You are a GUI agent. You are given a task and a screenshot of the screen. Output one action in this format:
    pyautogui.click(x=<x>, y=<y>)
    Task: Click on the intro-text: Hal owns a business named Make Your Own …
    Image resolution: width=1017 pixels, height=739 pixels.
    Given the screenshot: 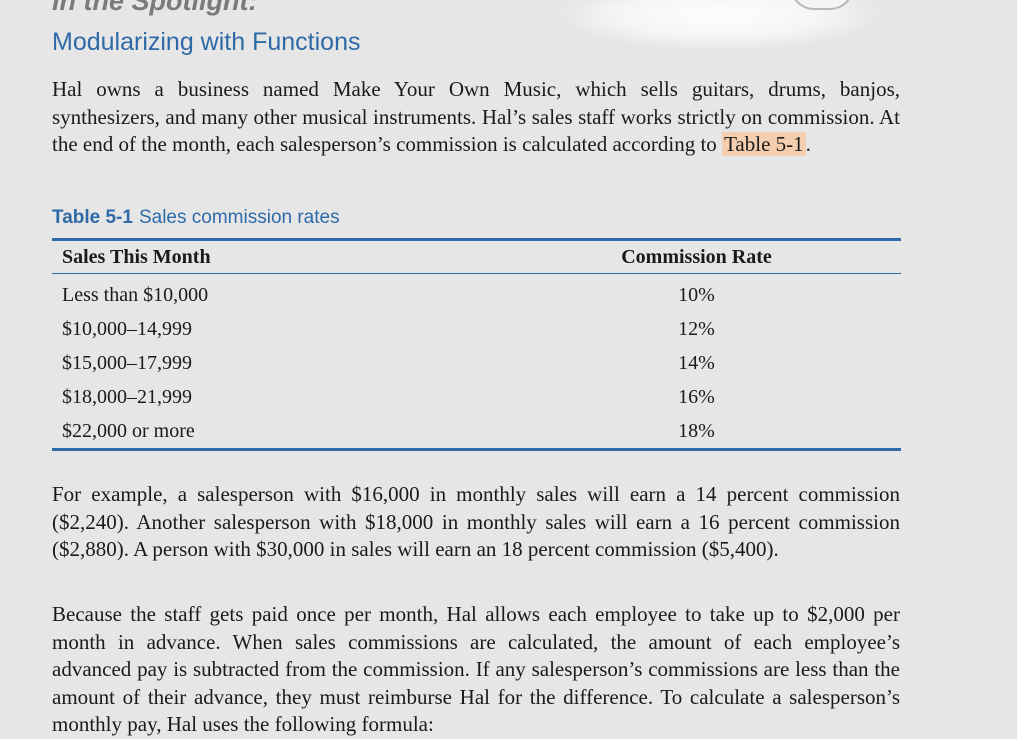 What is the action you would take?
    pyautogui.click(x=476, y=116)
    